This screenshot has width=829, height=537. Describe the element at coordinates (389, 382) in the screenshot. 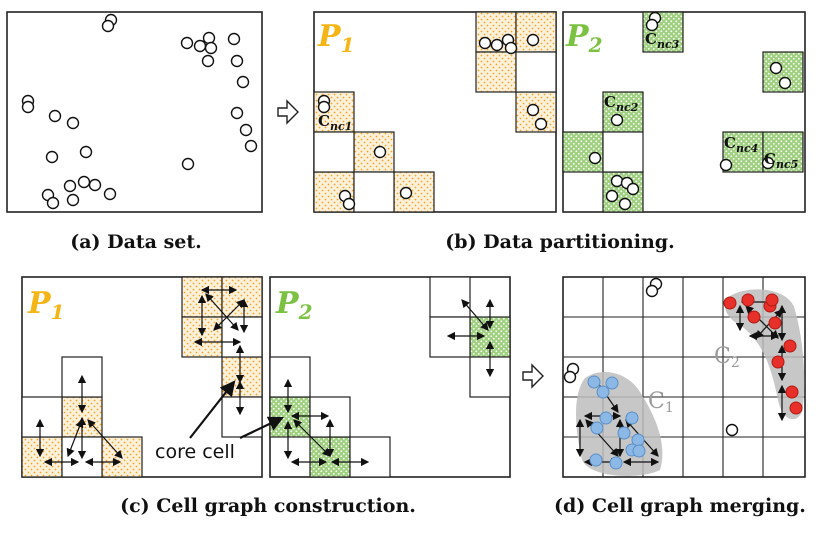

I see `c-p2-edges` at that location.